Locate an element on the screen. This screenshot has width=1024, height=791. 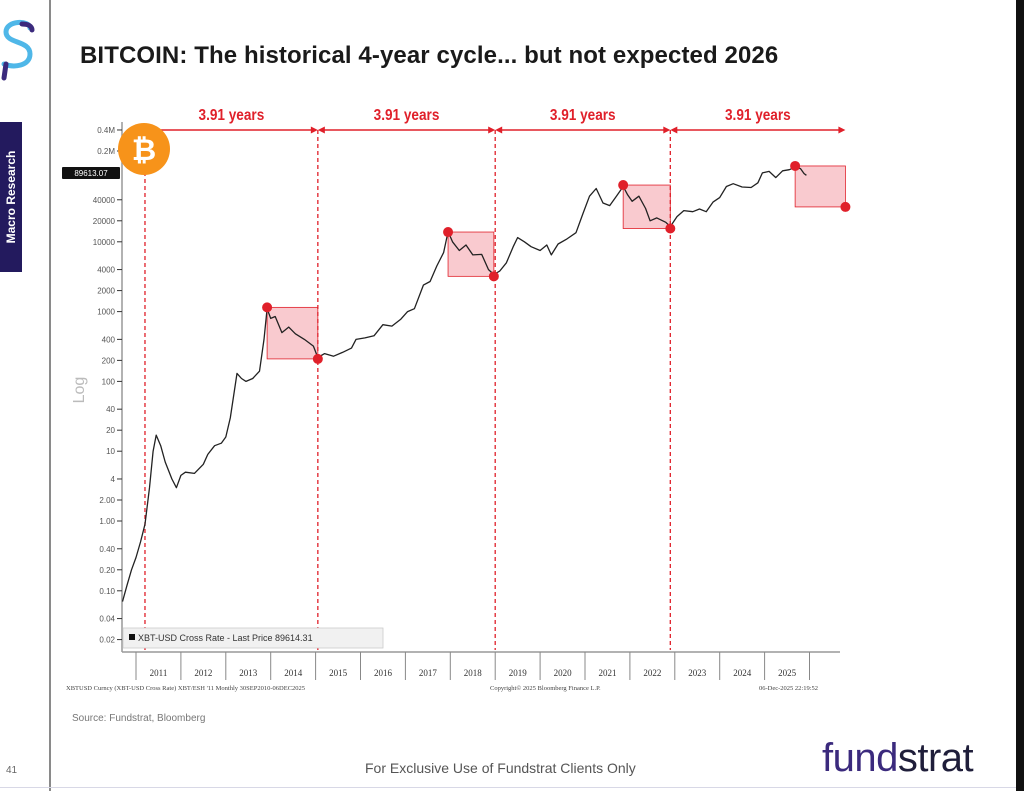
y-tick-label: 0.10 is located at coordinates (107, 591).